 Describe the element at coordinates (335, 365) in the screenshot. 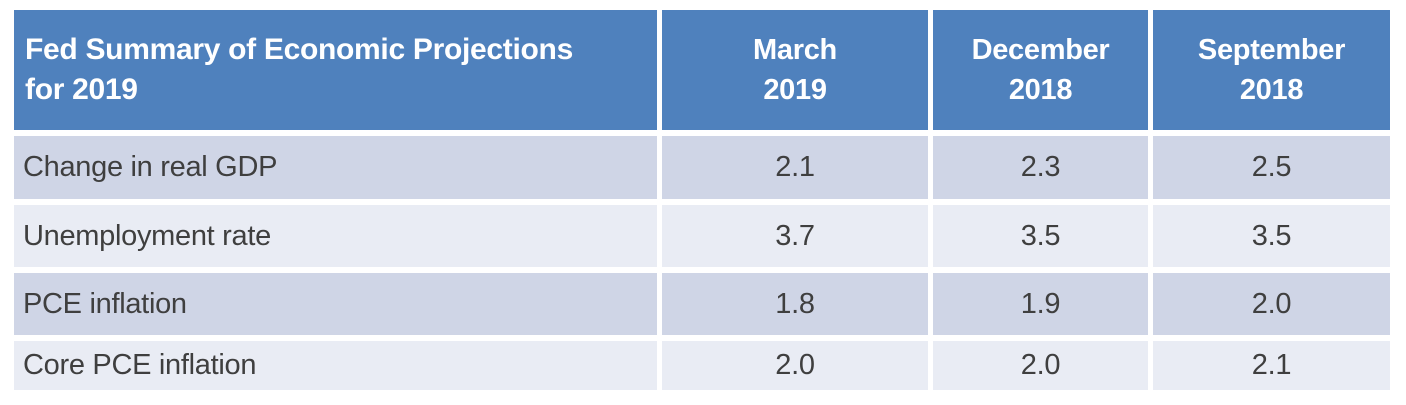

I see `row-label-core-pce-inflation: Core PCE inflation` at that location.